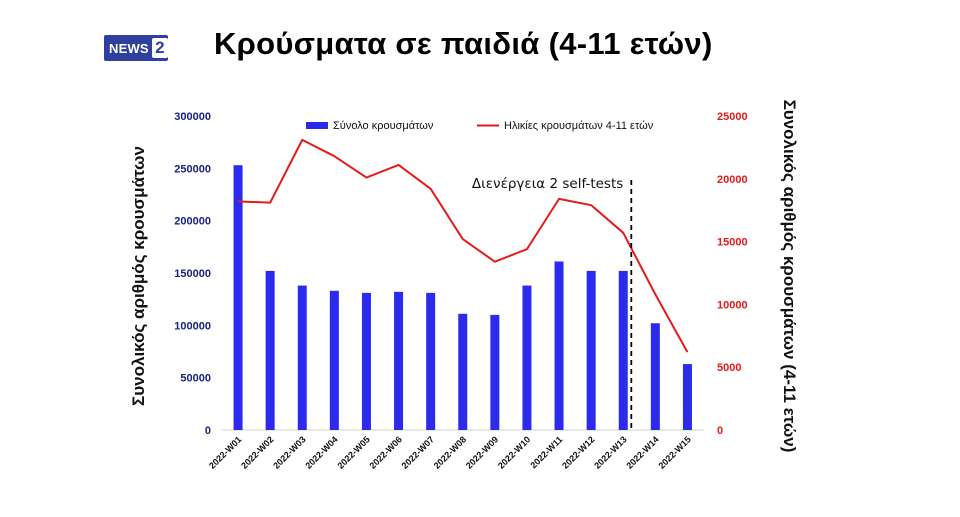  I want to click on x-tick-label: 2022-W07, so click(418, 452).